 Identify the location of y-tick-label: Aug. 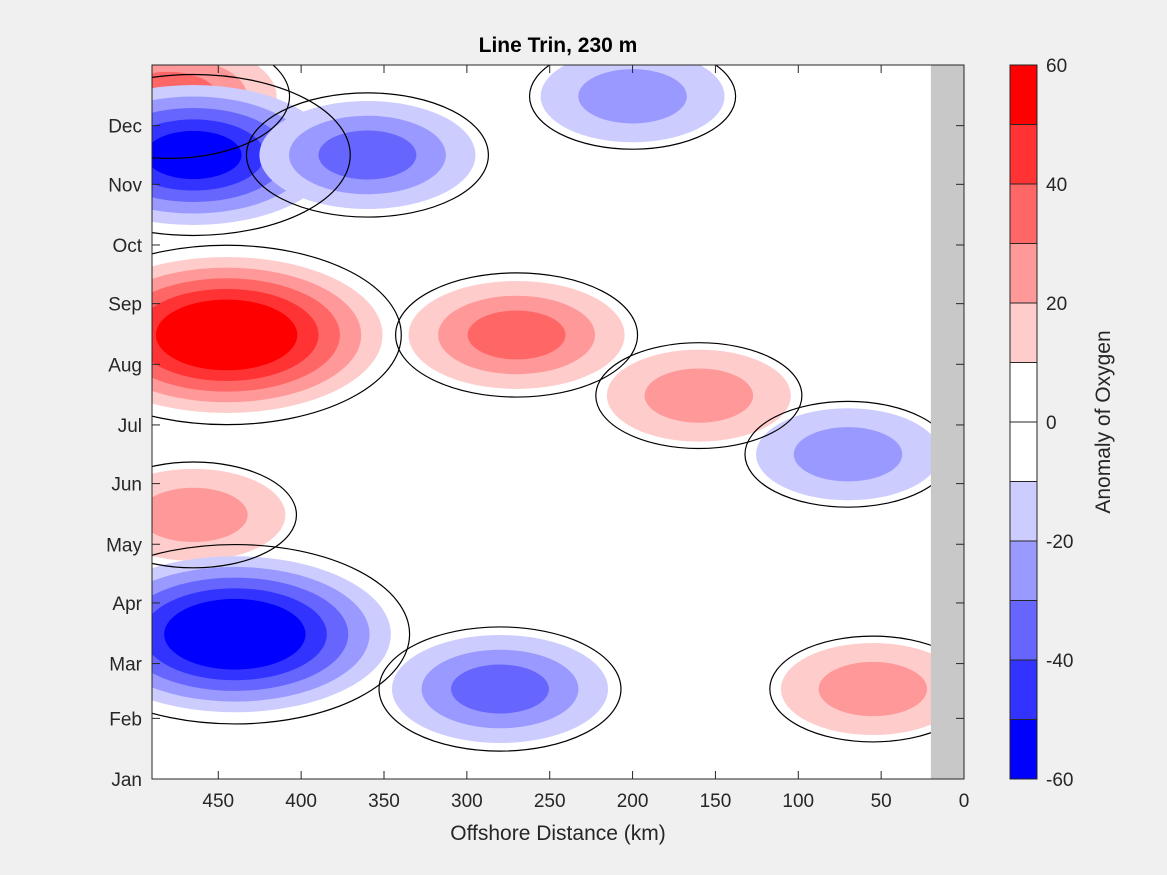
(125, 365).